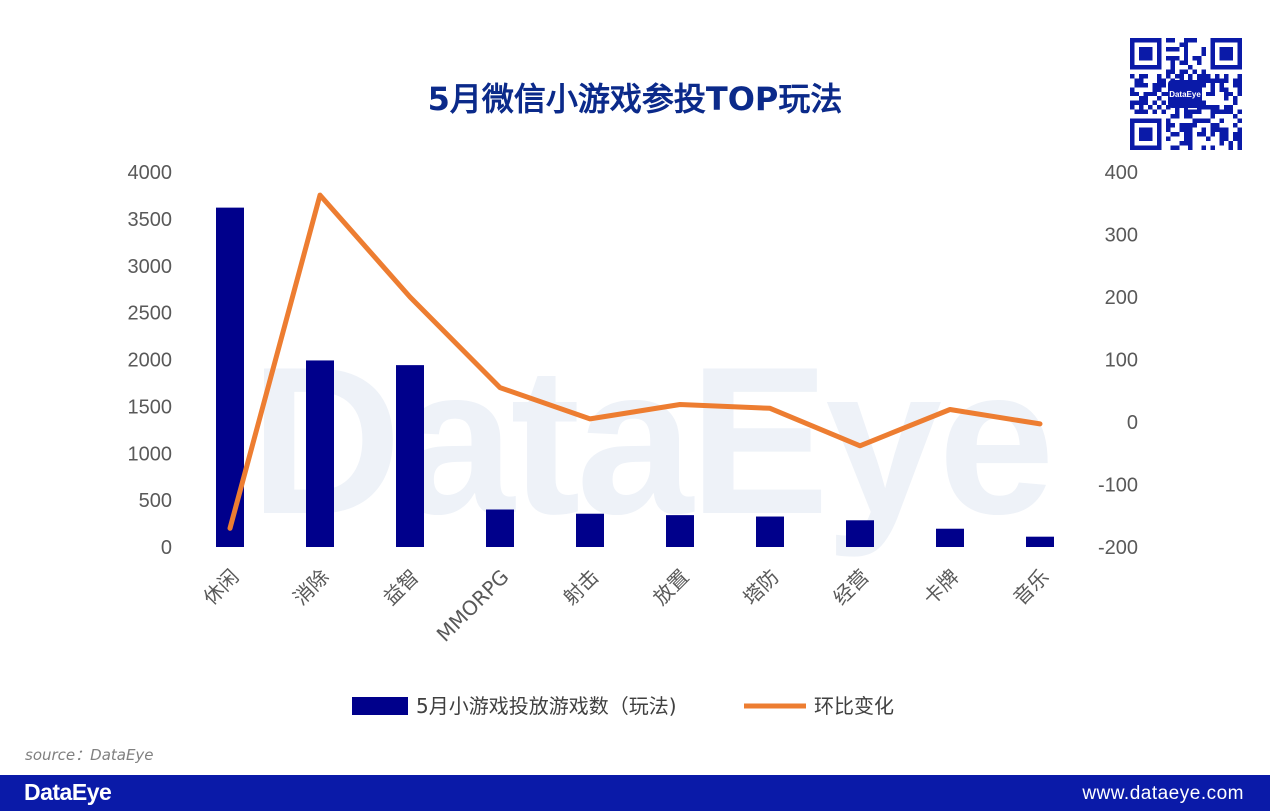 Image resolution: width=1270 pixels, height=811 pixels. Describe the element at coordinates (635, 793) in the screenshot. I see `footer-bar: DataEye www.dataeye.com` at that location.